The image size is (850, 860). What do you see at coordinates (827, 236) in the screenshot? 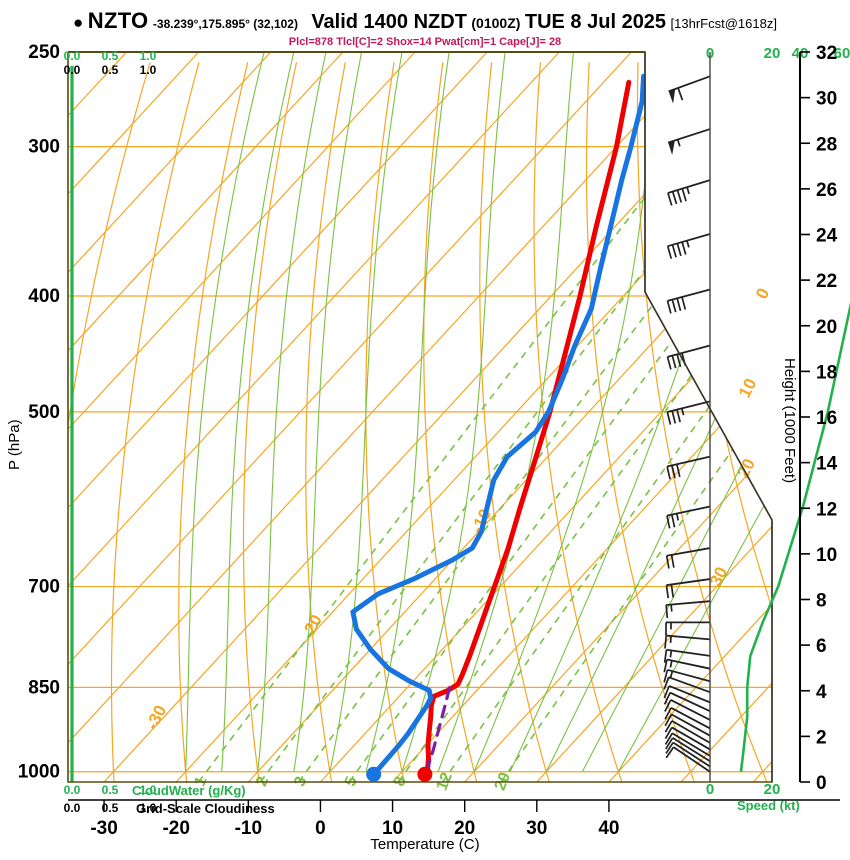
I see `svg-text: 24` at bounding box center [827, 236].